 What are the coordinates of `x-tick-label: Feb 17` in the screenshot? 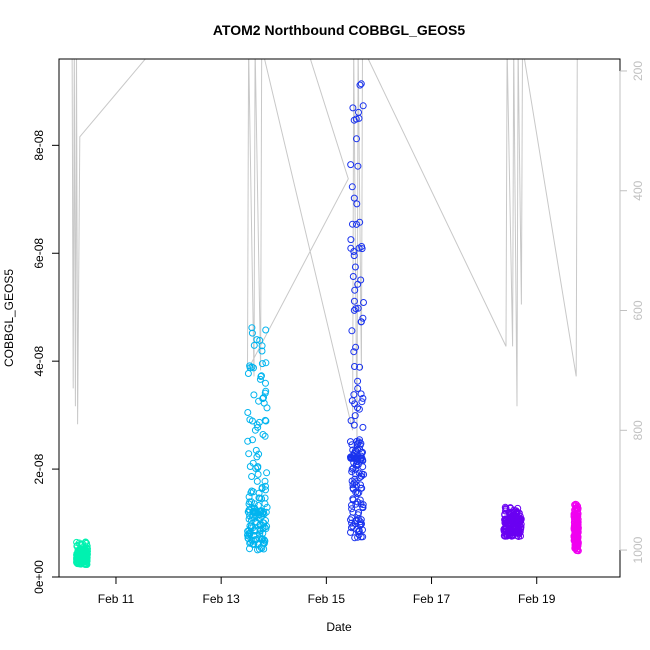 It's located at (432, 599).